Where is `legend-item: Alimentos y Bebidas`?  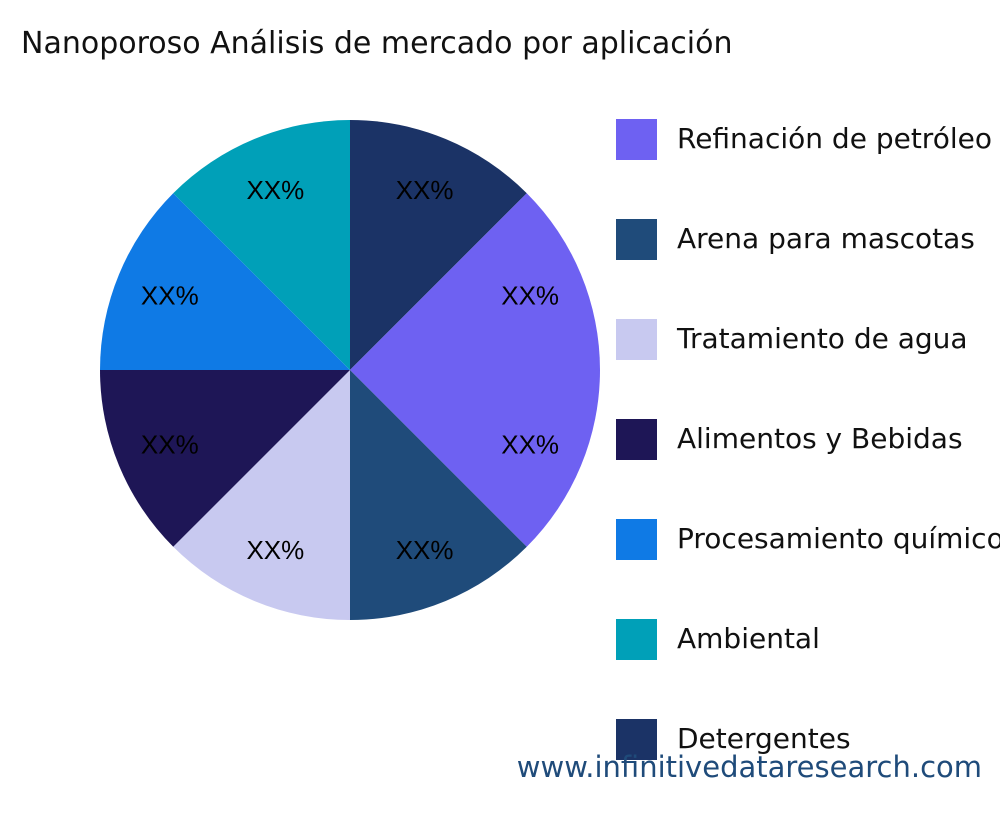 legend-item: Alimentos y Bebidas is located at coordinates (808, 469).